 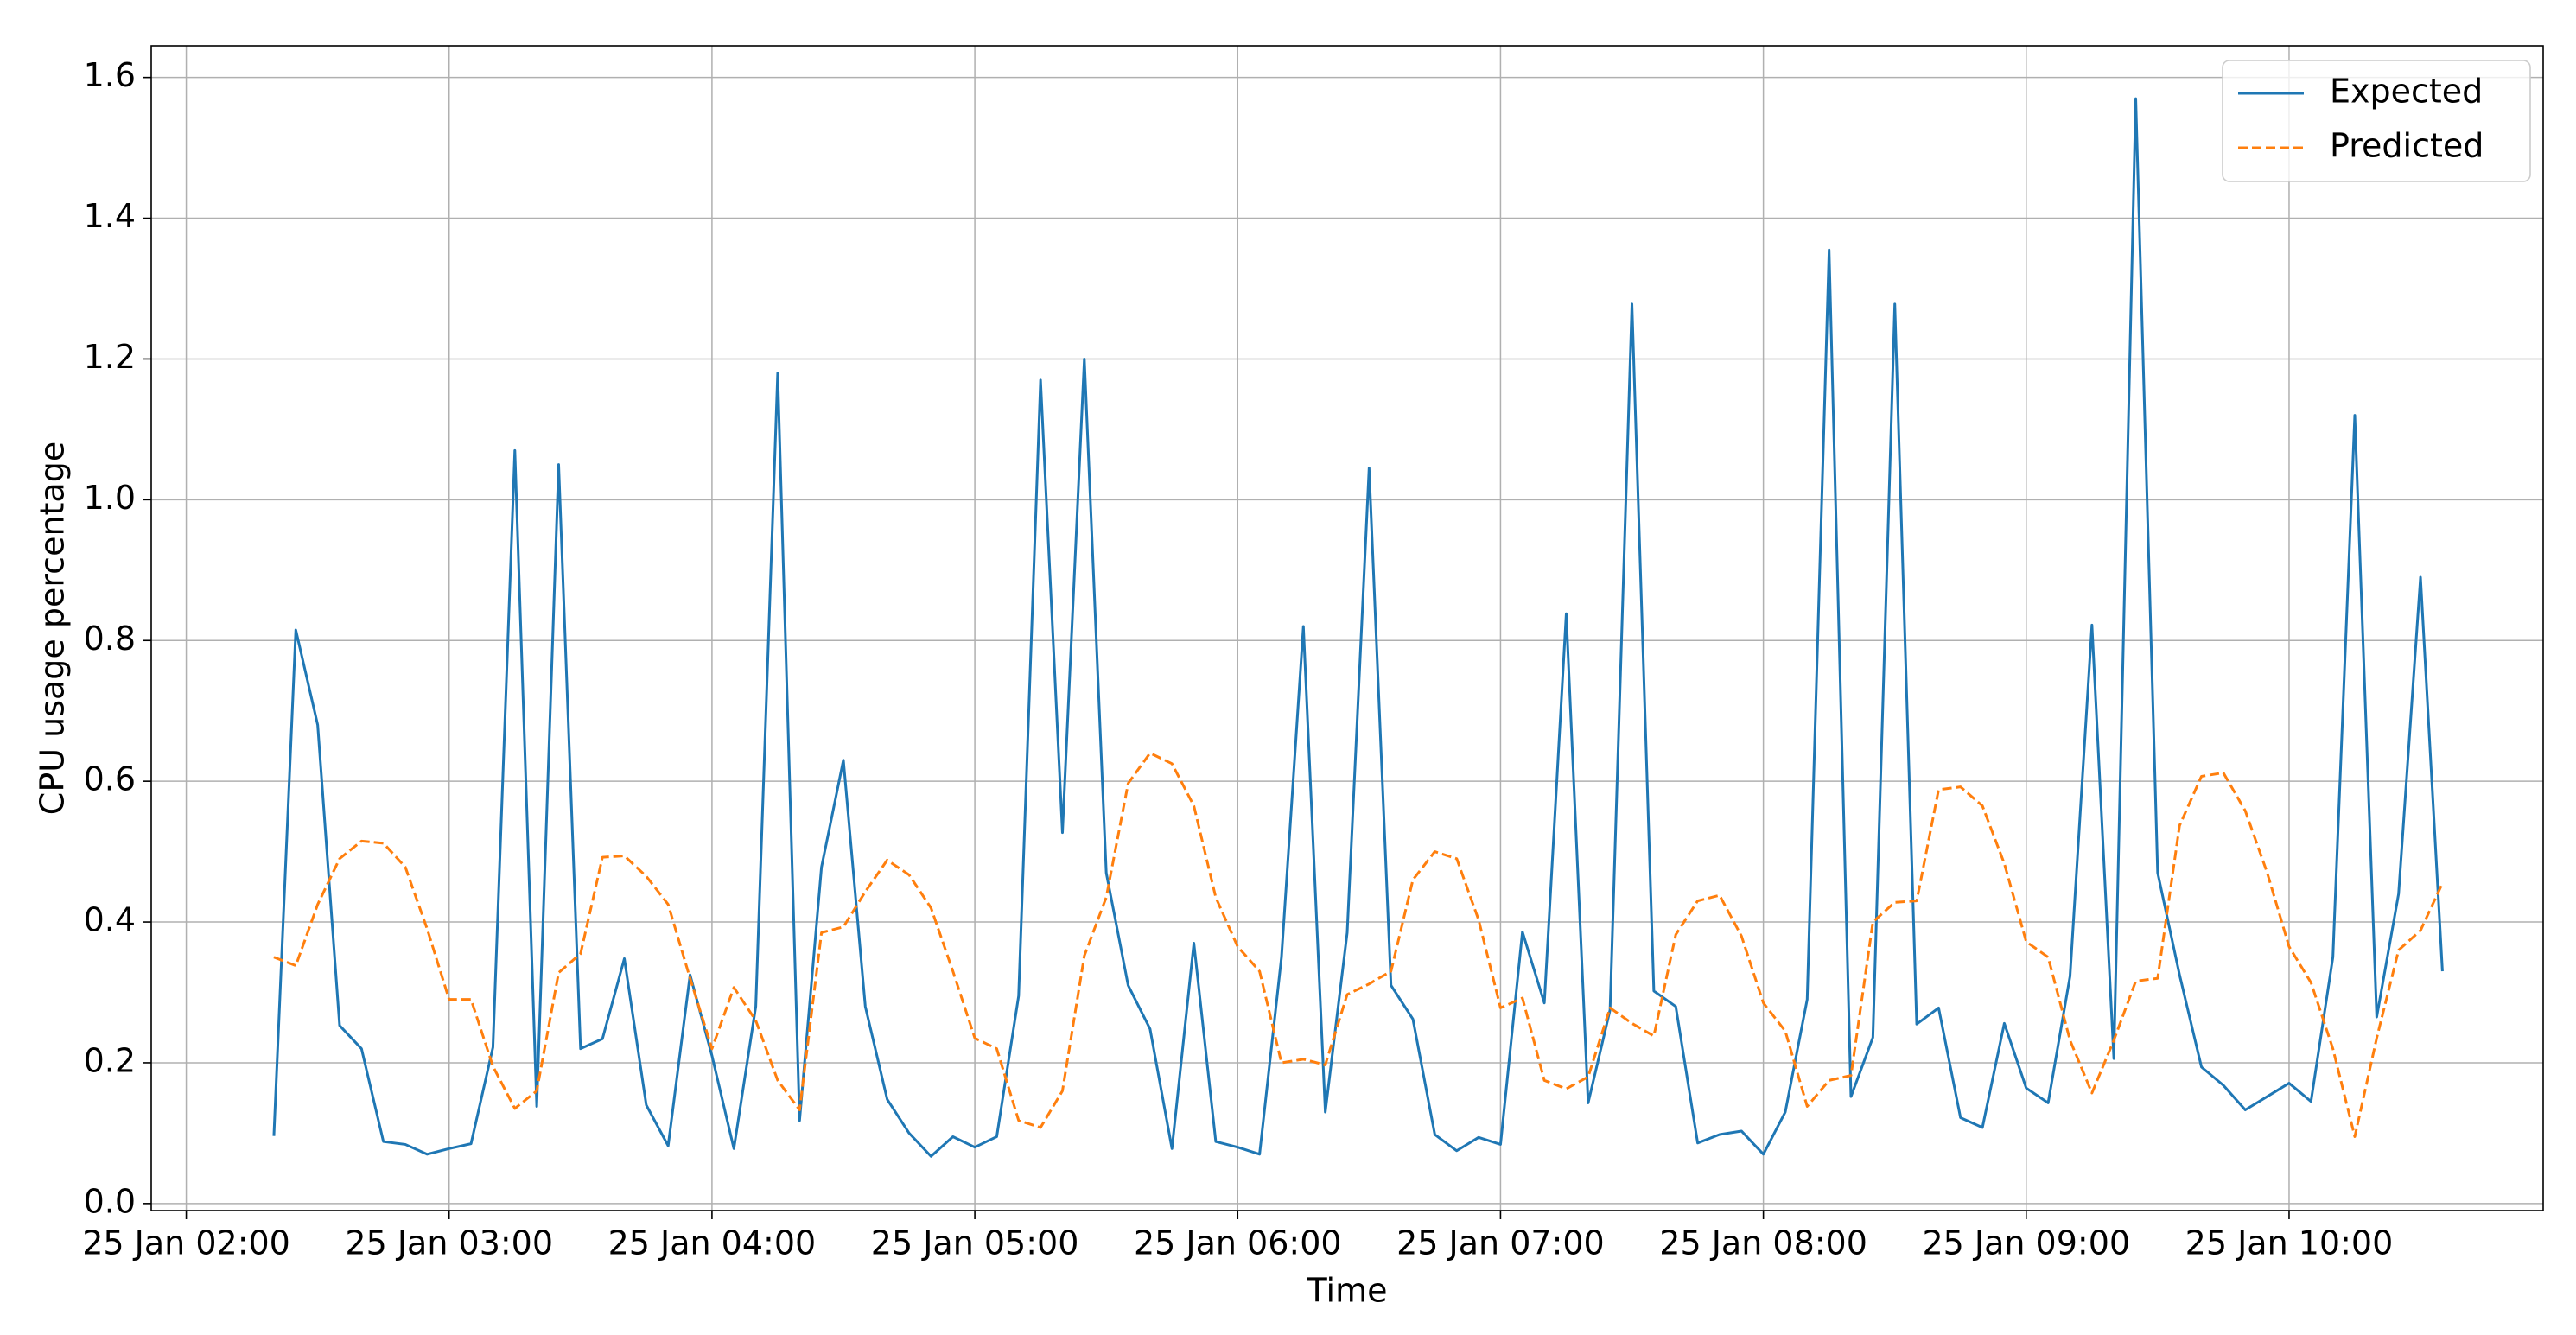 I want to click on y-tick-label: 1.0, so click(x=110, y=498).